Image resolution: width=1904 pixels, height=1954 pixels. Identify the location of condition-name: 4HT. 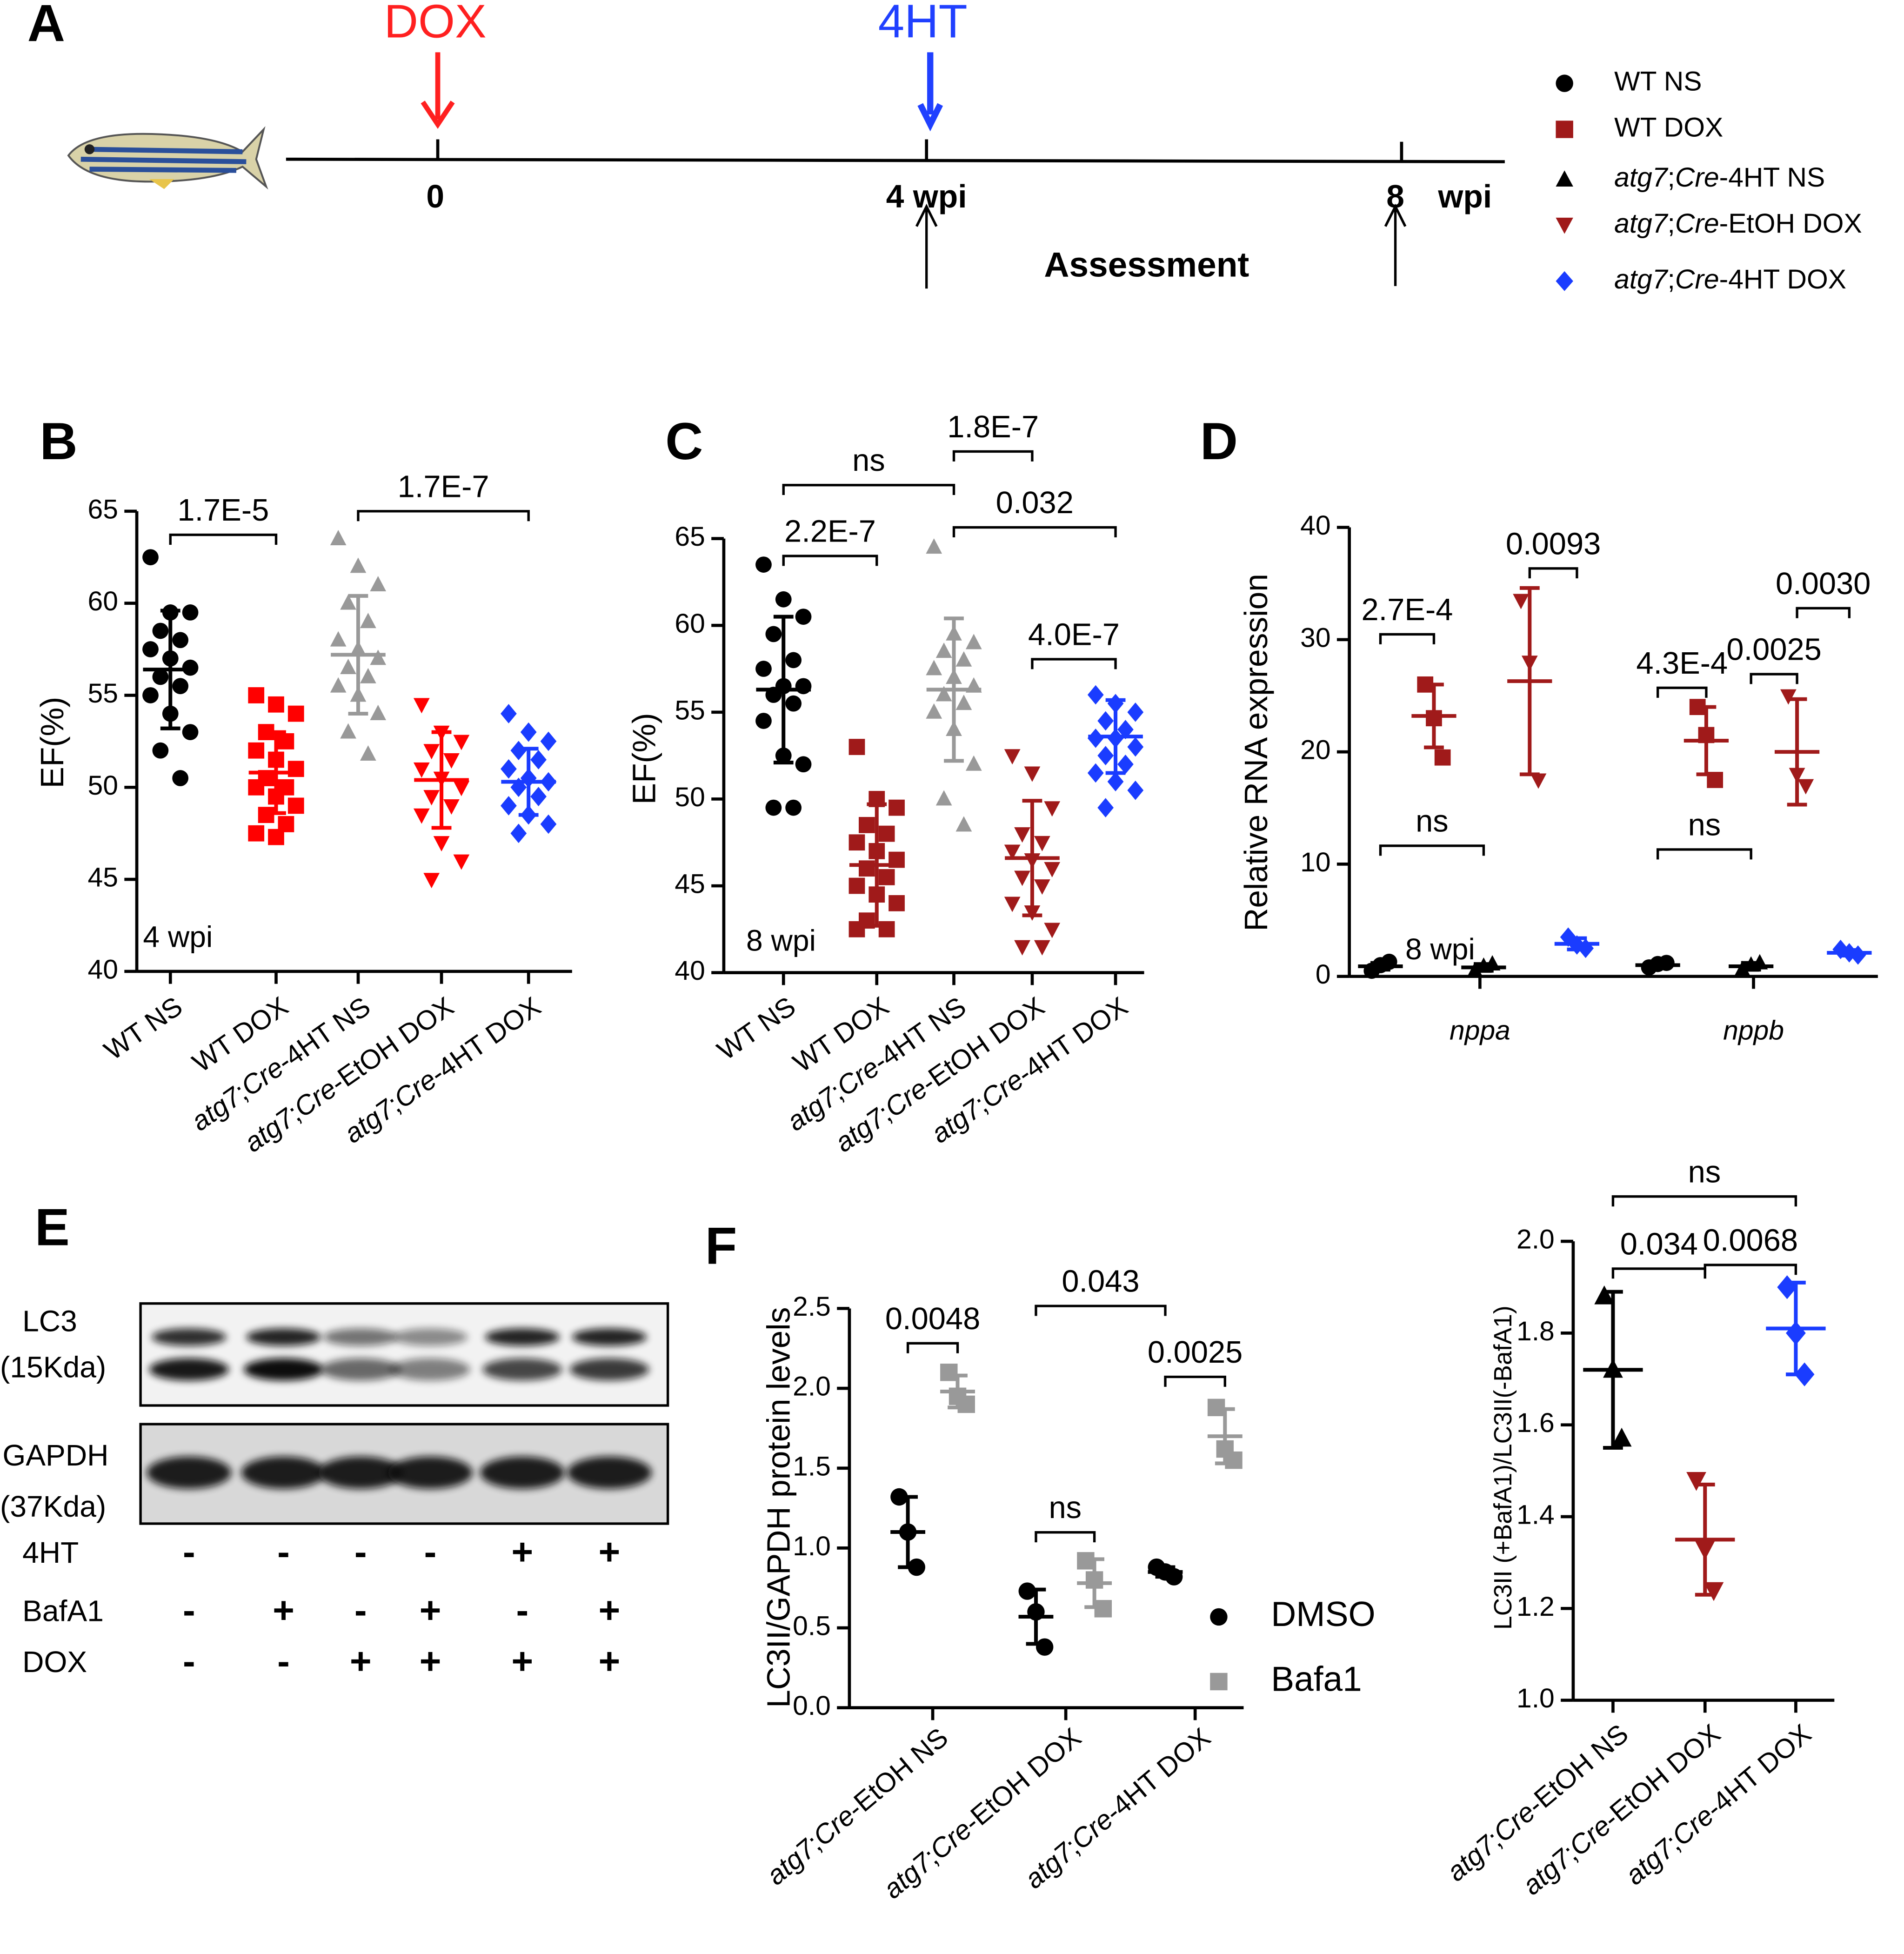
(51, 1553).